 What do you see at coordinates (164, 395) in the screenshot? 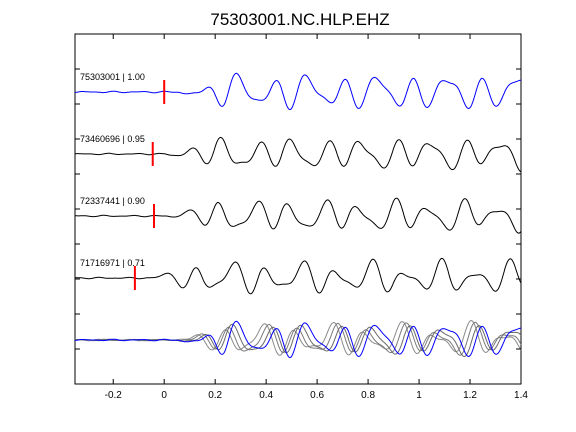
I see `x-tick-label: 0` at bounding box center [164, 395].